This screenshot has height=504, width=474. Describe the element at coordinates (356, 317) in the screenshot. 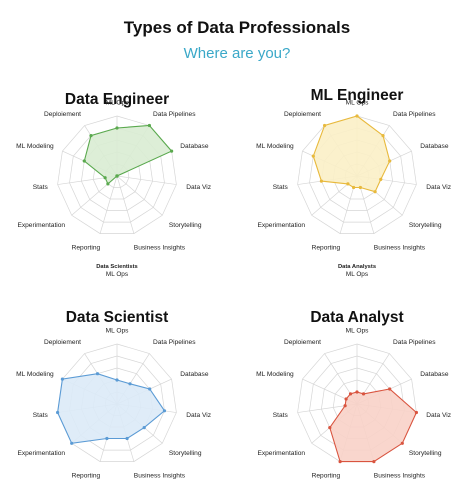

I see `chart-title: Data Analyst` at that location.